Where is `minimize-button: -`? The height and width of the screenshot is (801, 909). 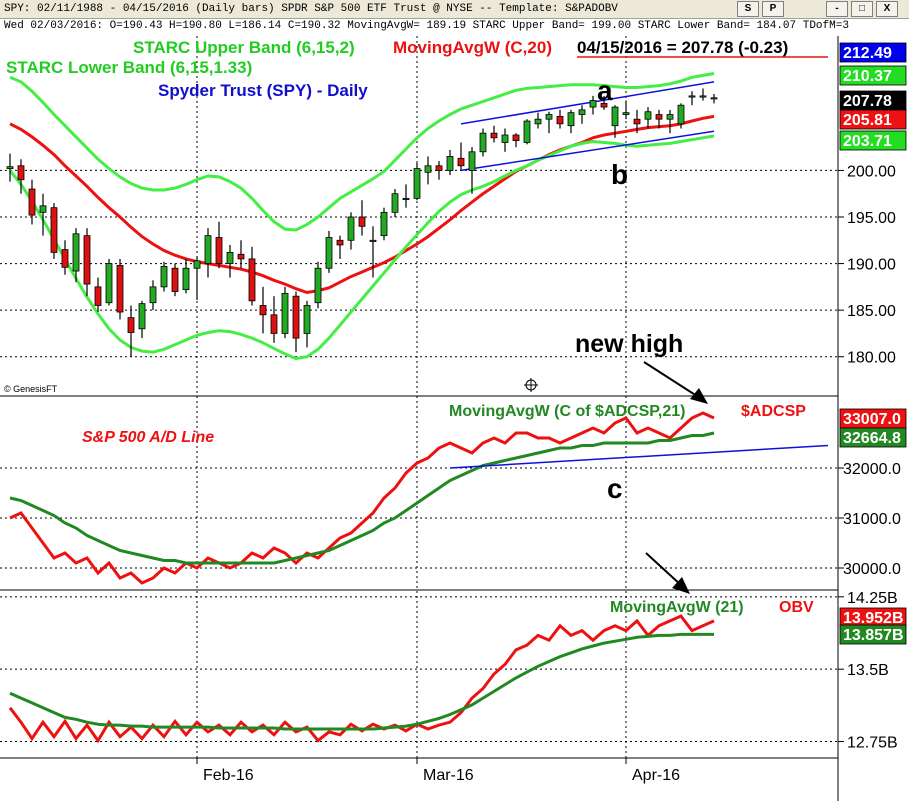
minimize-button: - is located at coordinates (837, 9).